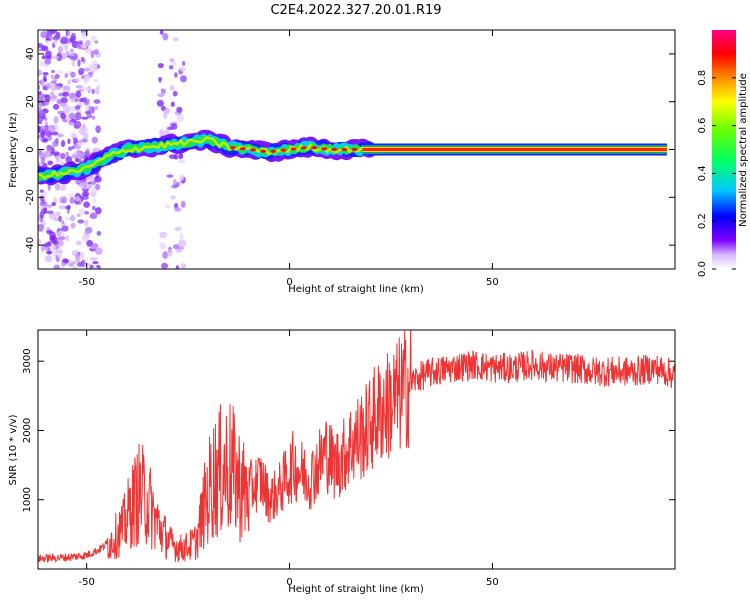 The image size is (750, 600). I want to click on colorbar-tick-label: 0.6, so click(702, 126).